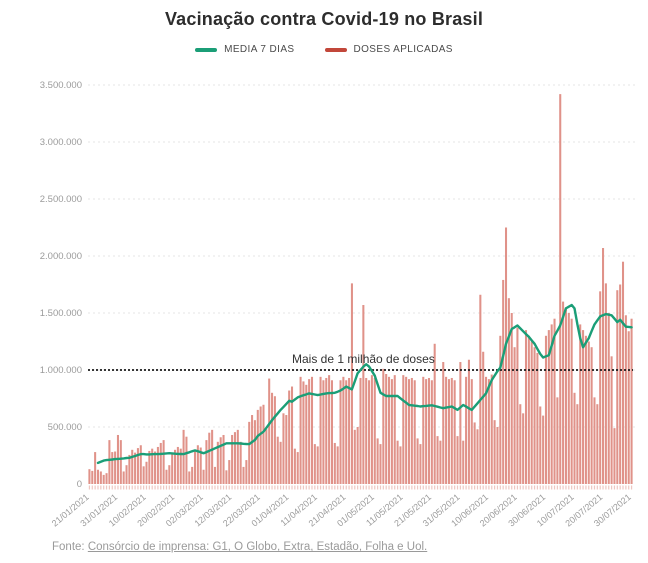  I want to click on y-tick-label: 2.500.000, so click(61, 199).